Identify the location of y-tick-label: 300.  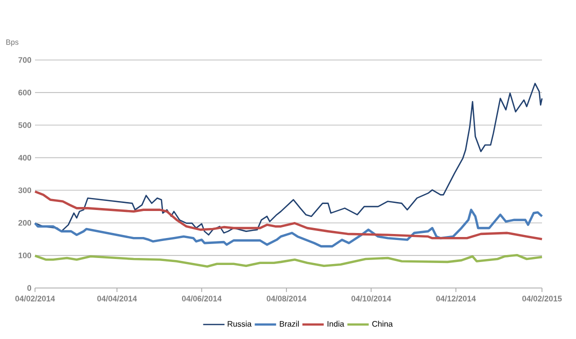
(25, 190).